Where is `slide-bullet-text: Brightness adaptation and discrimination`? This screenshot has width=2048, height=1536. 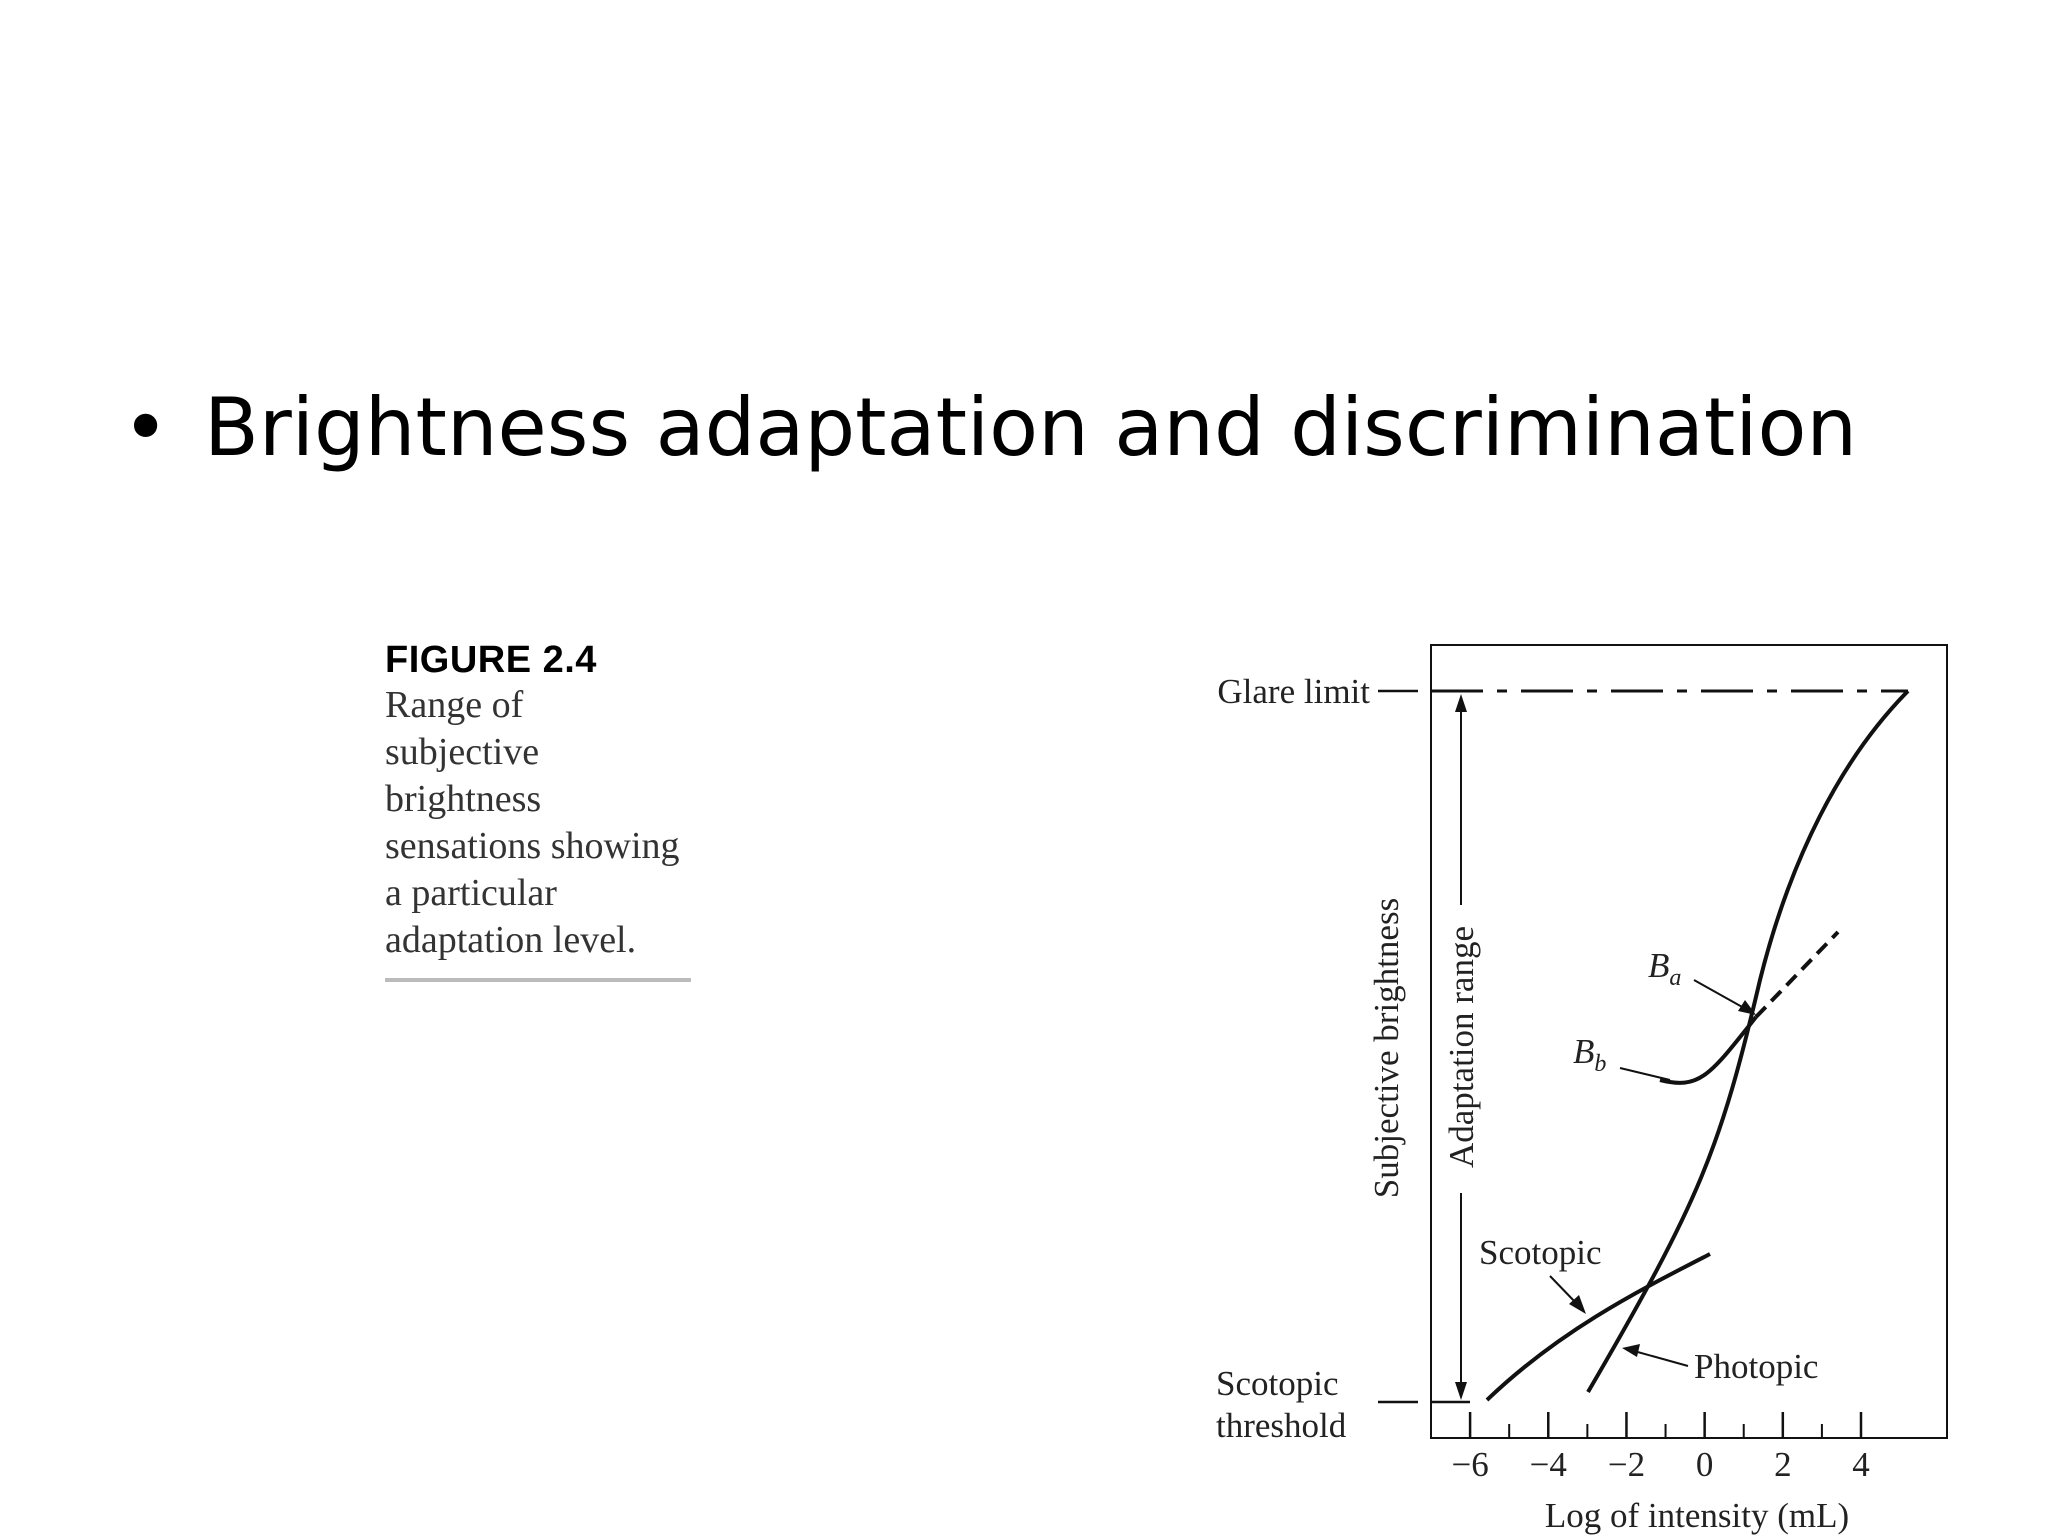 slide-bullet-text: Brightness adaptation and discrimination is located at coordinates (1031, 427).